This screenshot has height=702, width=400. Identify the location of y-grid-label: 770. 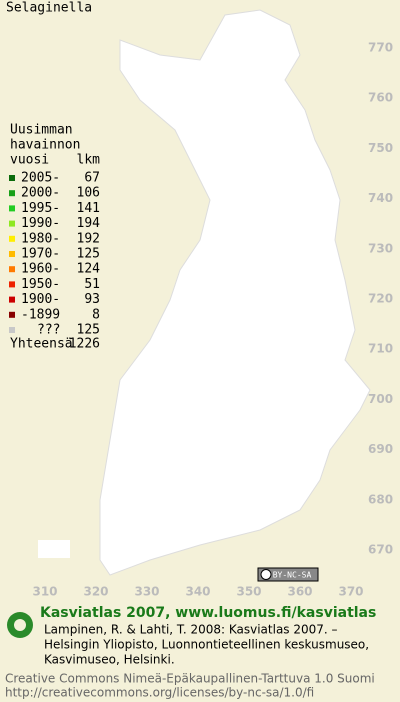
(380, 48).